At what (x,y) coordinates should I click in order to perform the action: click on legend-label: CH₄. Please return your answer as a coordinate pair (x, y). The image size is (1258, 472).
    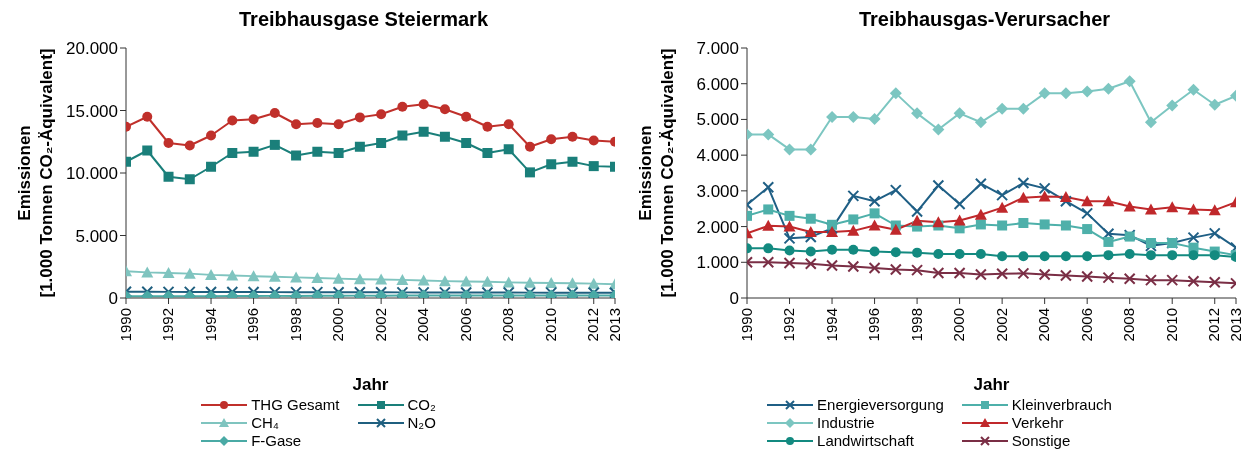
    Looking at the image, I should click on (265, 423).